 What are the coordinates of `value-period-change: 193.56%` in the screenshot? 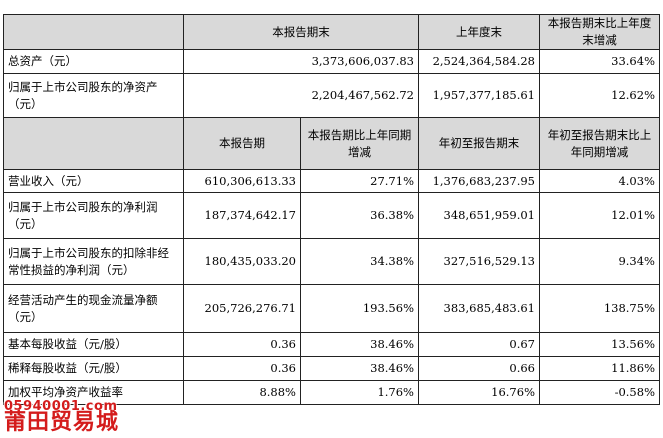 It's located at (359, 308).